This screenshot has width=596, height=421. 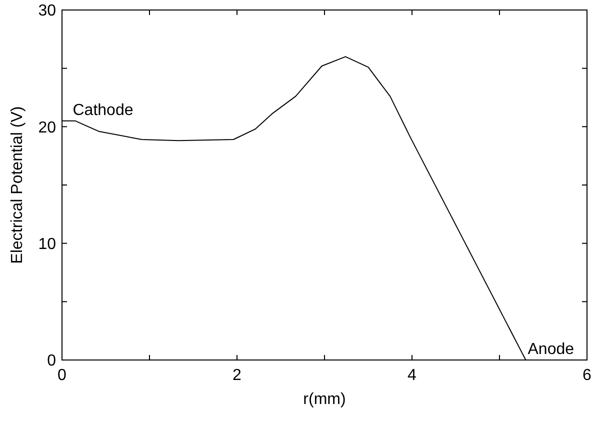 What do you see at coordinates (17, 185) in the screenshot?
I see `y-axis-title: Electrical Potential (V)` at bounding box center [17, 185].